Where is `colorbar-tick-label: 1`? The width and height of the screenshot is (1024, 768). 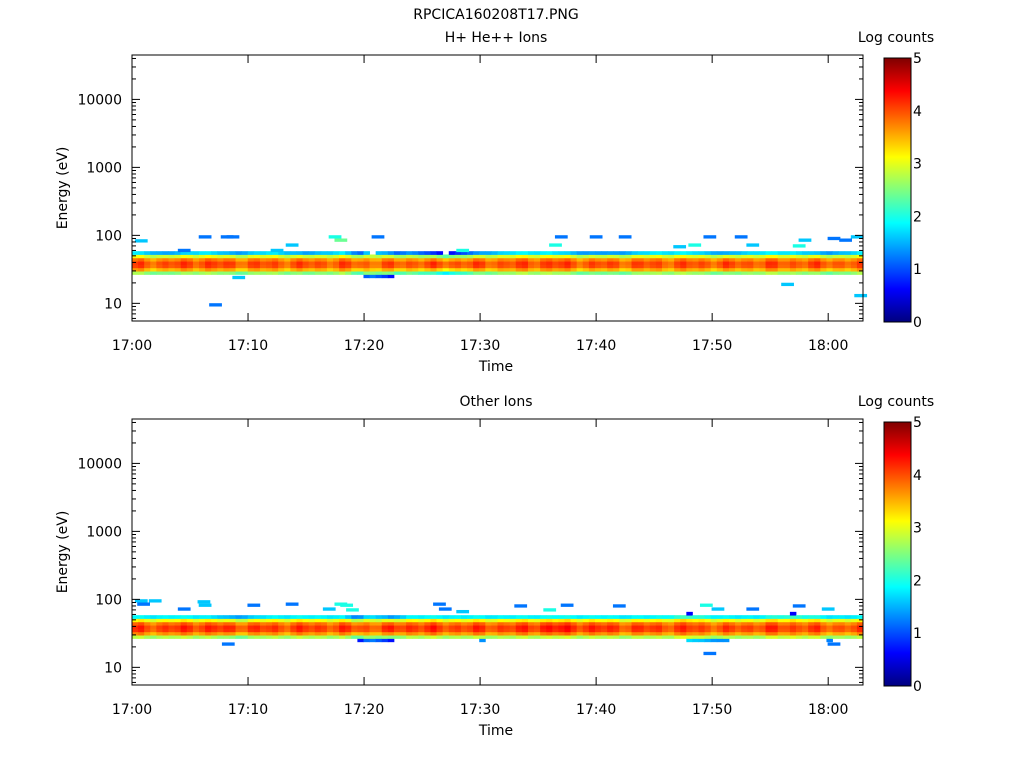
colorbar-tick-label: 1 is located at coordinates (917, 634).